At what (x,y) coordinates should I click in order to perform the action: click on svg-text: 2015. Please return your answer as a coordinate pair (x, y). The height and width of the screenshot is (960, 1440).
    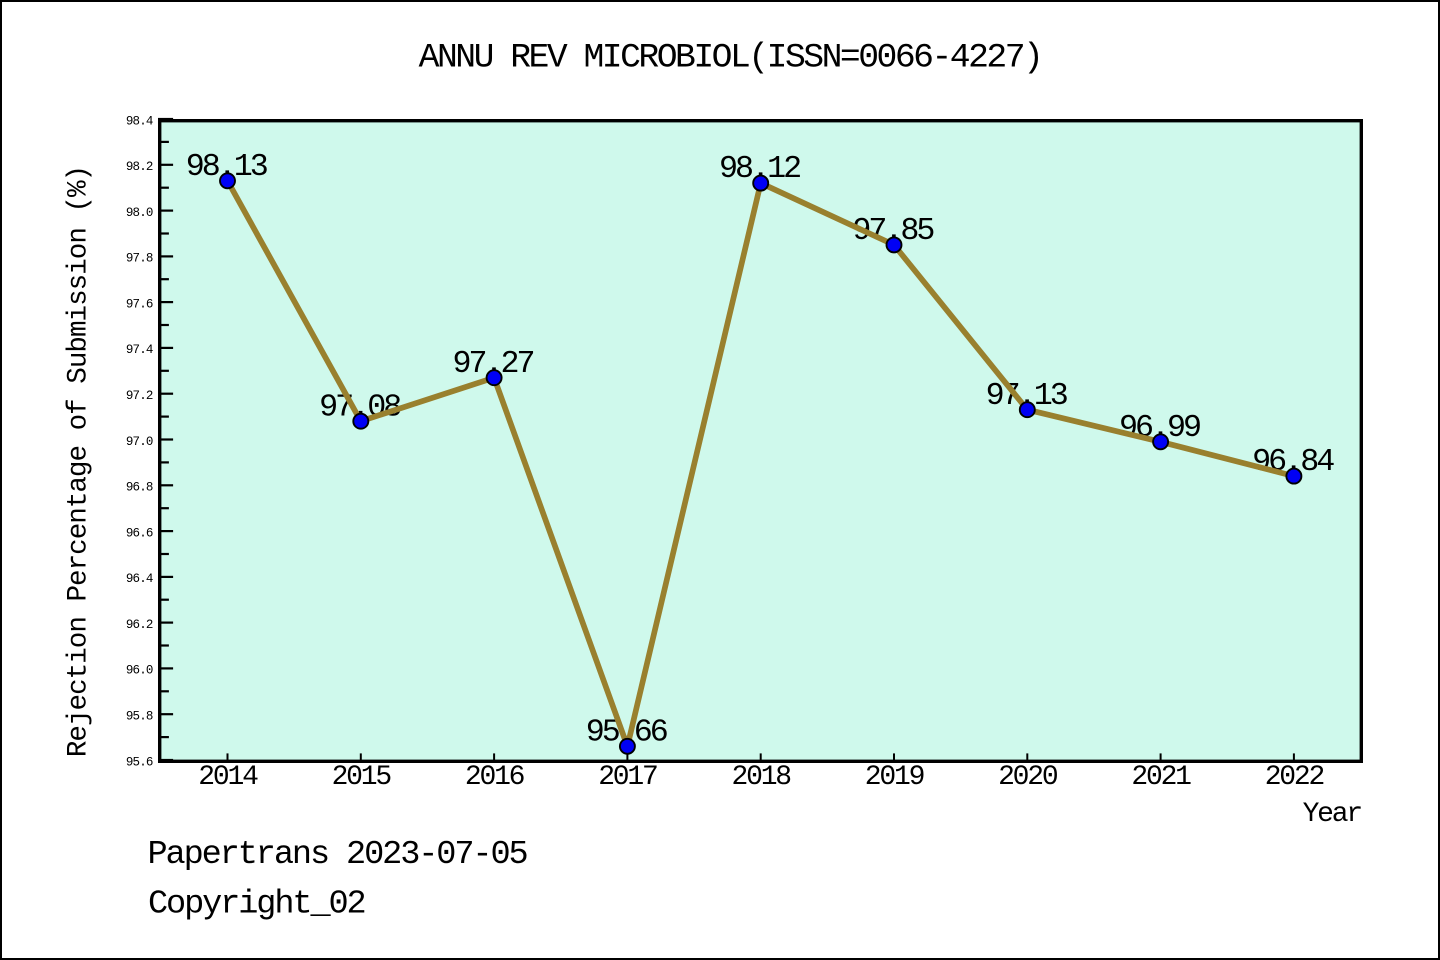
    Looking at the image, I should click on (362, 777).